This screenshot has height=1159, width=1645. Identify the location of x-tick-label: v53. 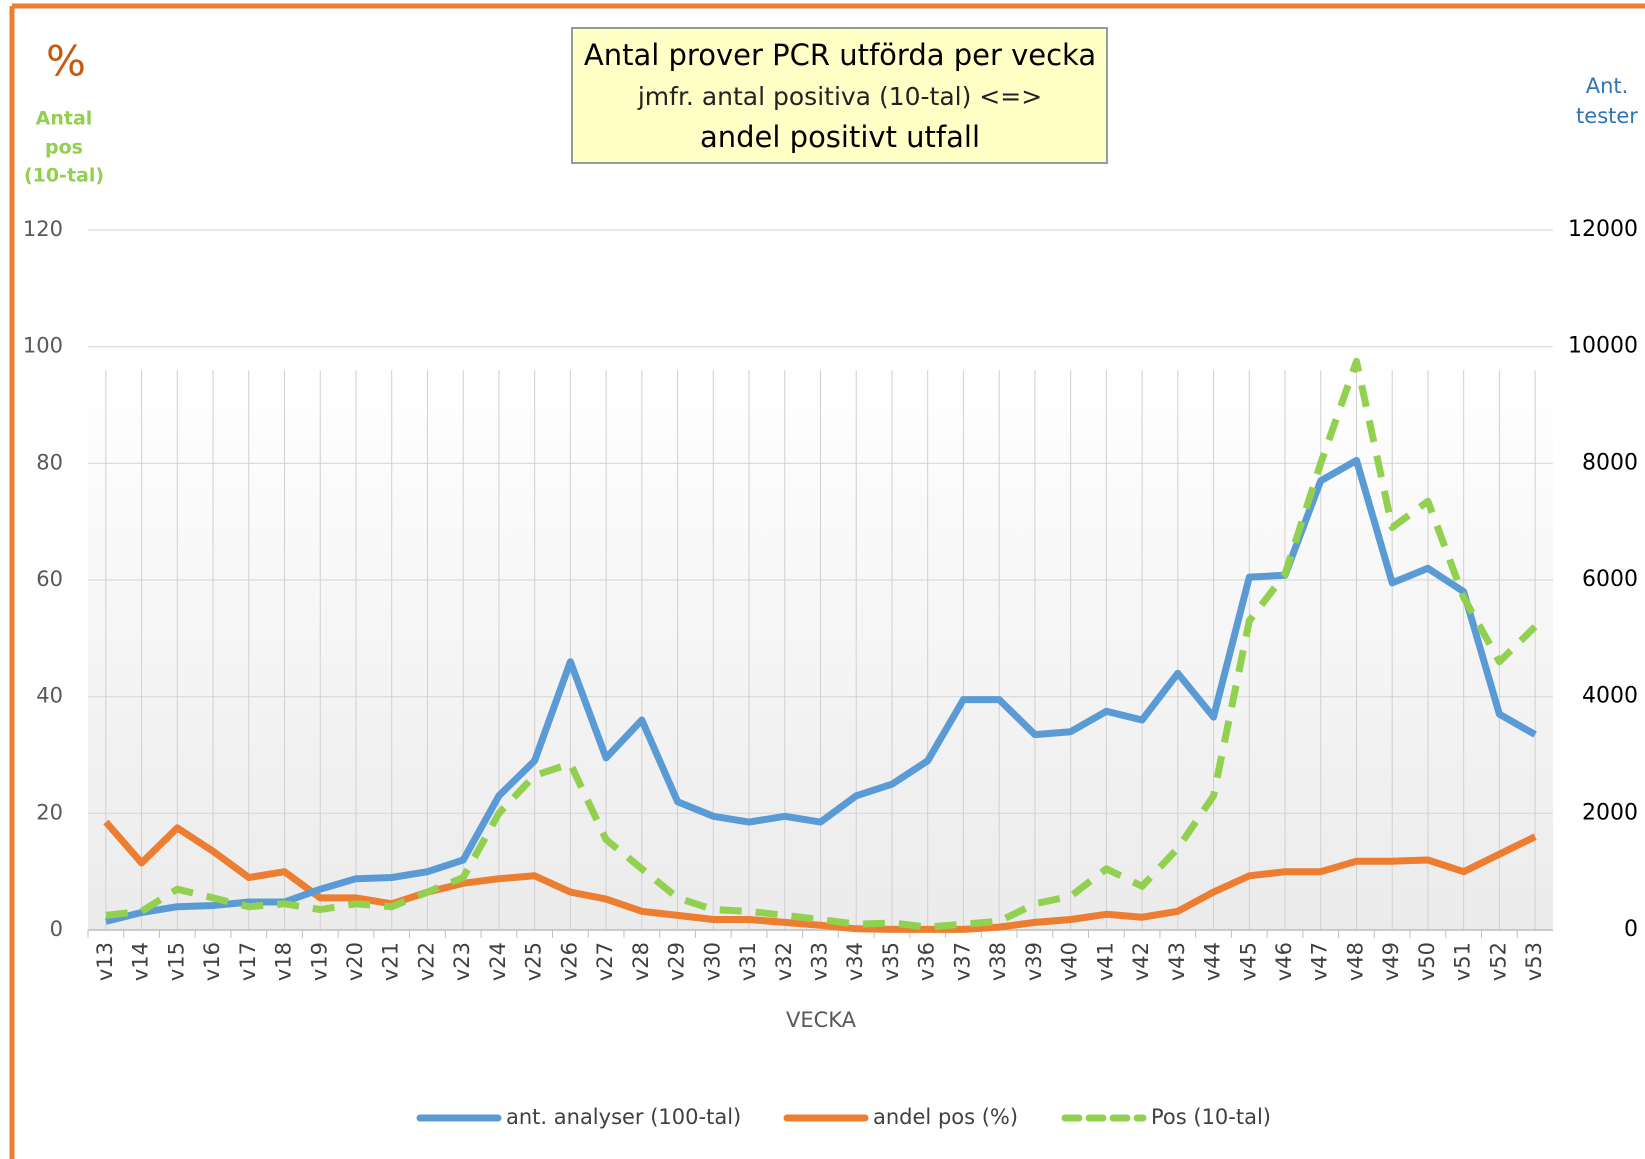
(1534, 961).